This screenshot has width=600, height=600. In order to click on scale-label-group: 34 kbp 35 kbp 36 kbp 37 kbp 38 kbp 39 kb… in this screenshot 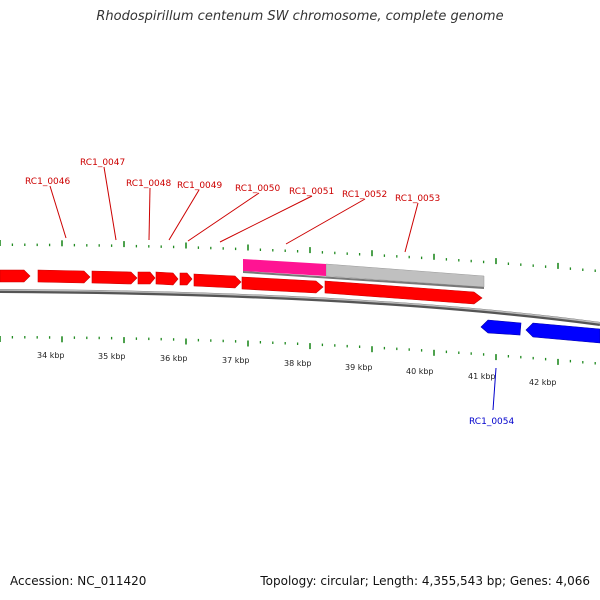, I will do `click(297, 369)`.